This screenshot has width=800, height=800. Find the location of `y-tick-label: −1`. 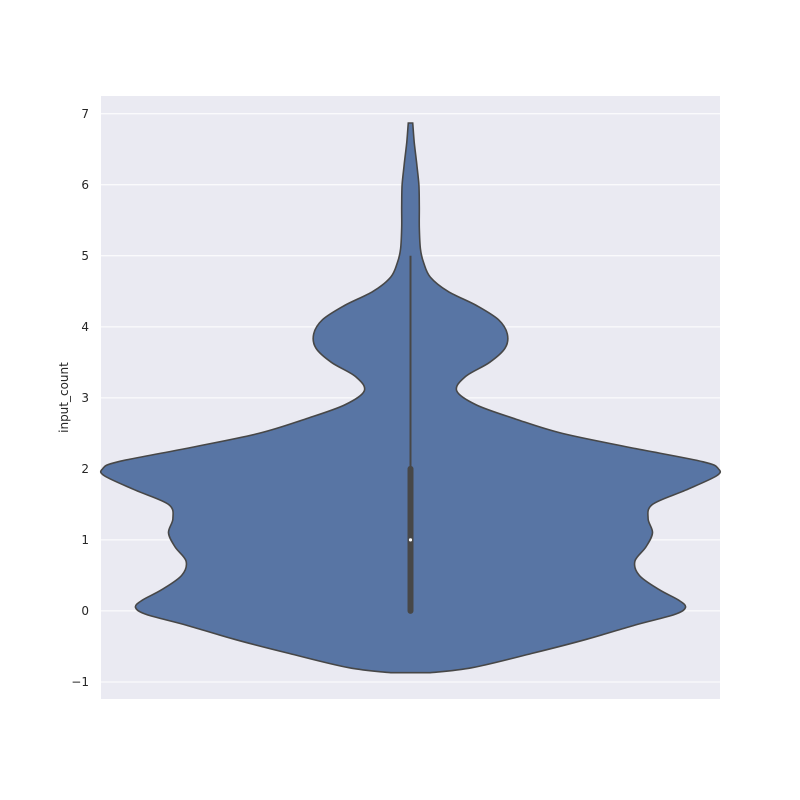

y-tick-label: −1 is located at coordinates (80, 682).